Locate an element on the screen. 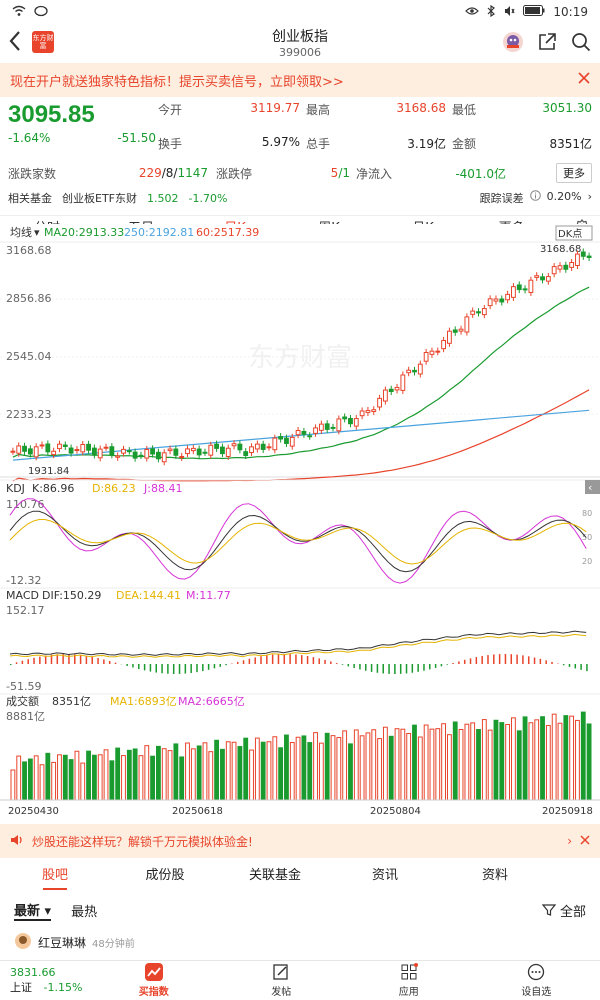 The image size is (600, 1000). related-fund-row: 相关基金 创业板ETF东财 1.502 -1.70% 跟踪误差 0.20% › is located at coordinates (300, 198).